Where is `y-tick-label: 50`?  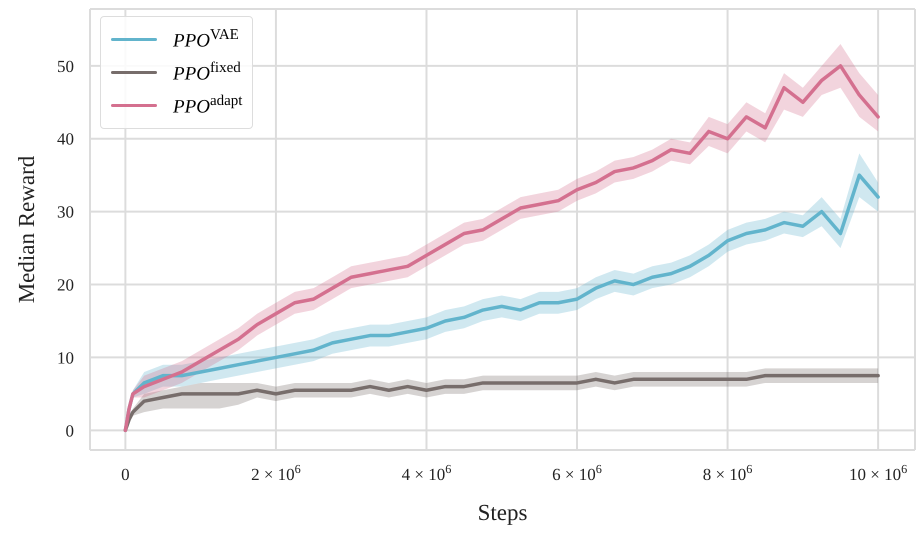 y-tick-label: 50 is located at coordinates (65, 66).